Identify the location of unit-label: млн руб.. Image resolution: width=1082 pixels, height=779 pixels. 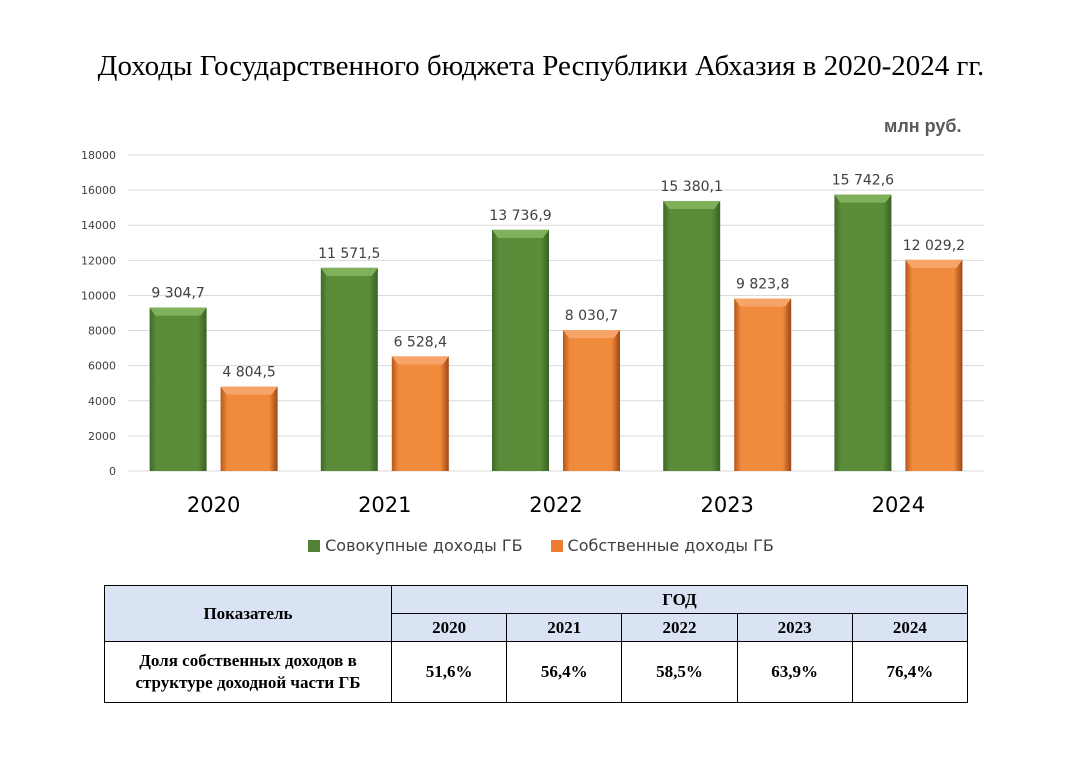
(923, 126).